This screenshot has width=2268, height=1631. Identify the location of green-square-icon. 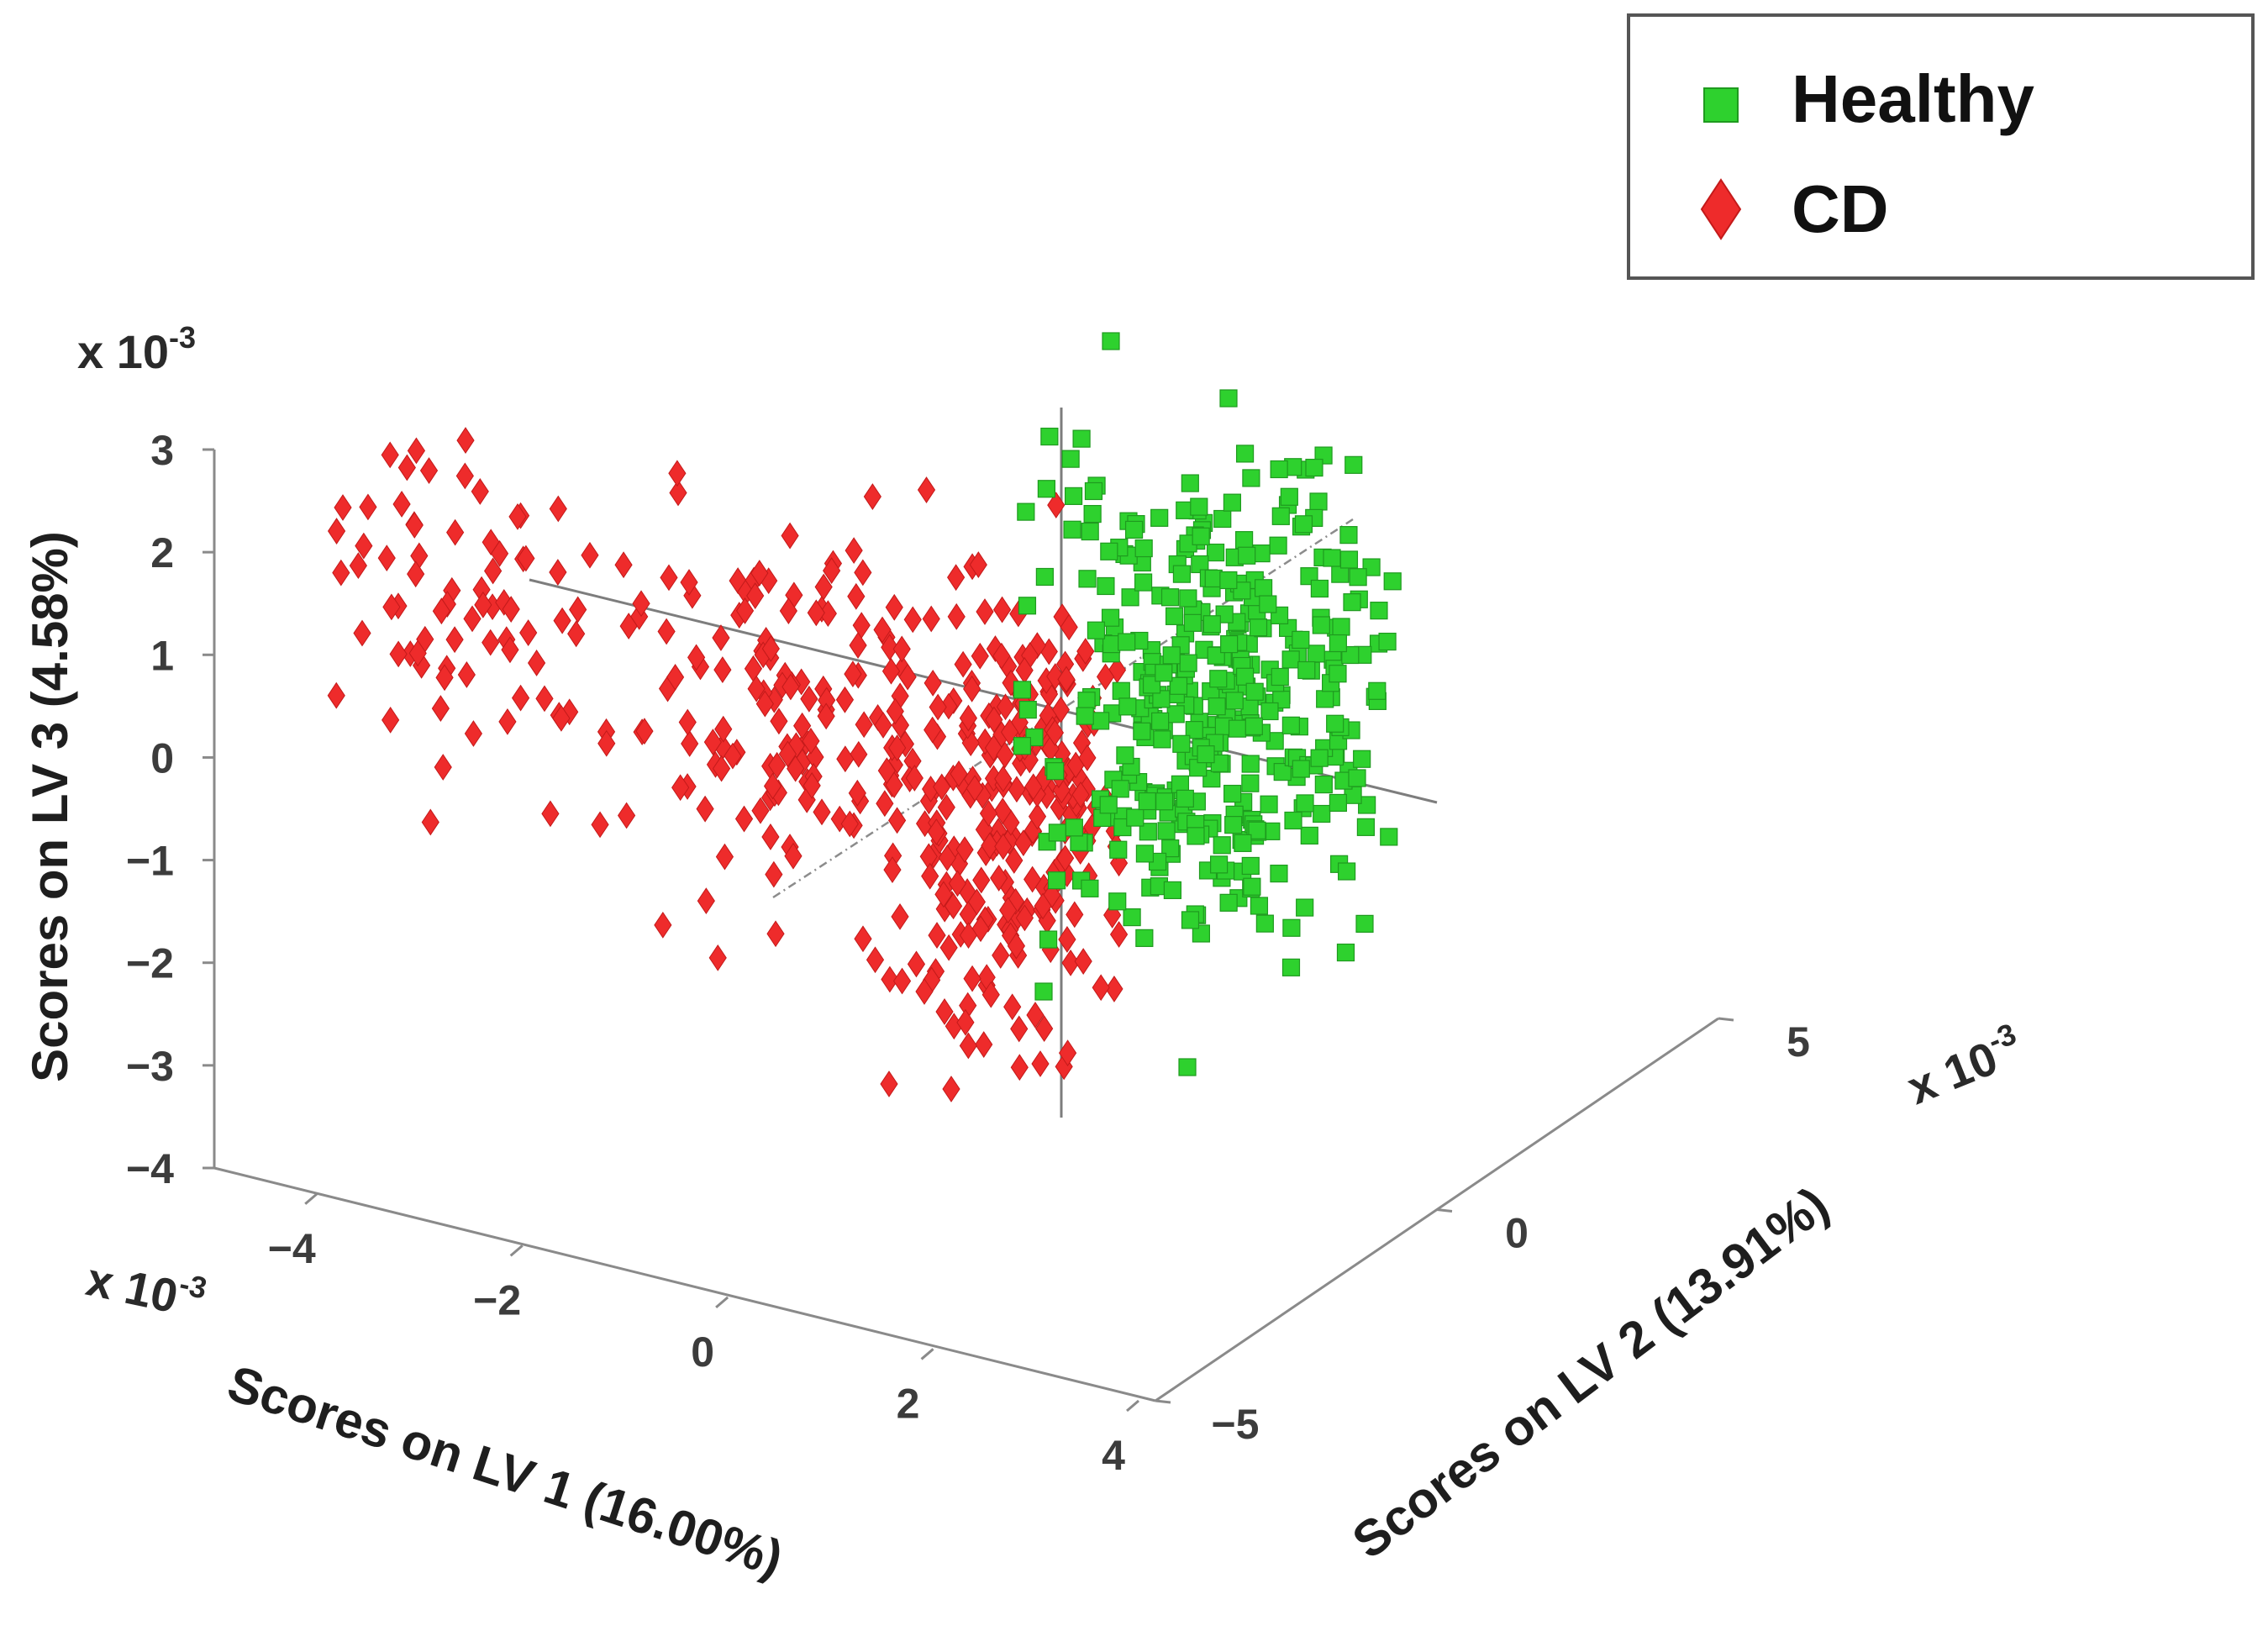
(1721, 105).